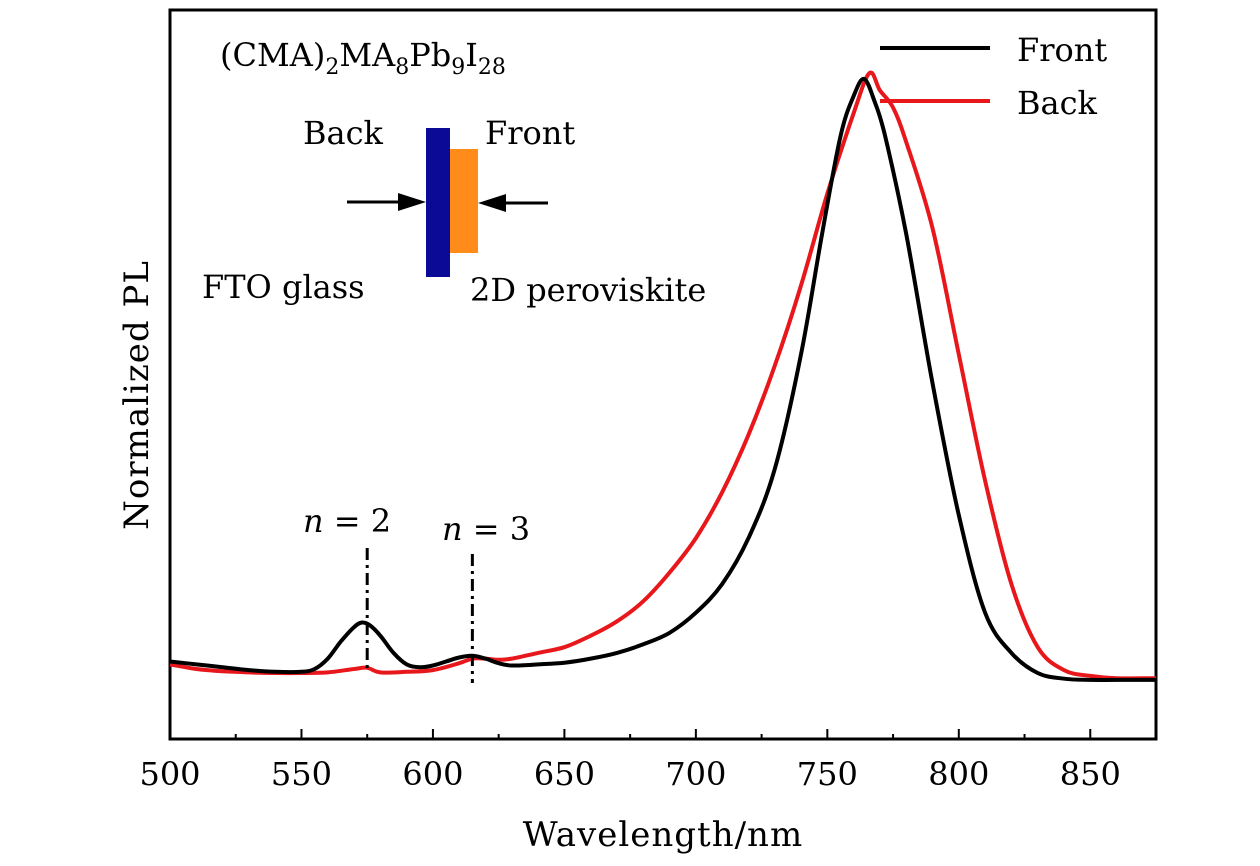 The image size is (1260, 866). What do you see at coordinates (332, 67) in the screenshot?
I see `formula-sub-1: 2` at bounding box center [332, 67].